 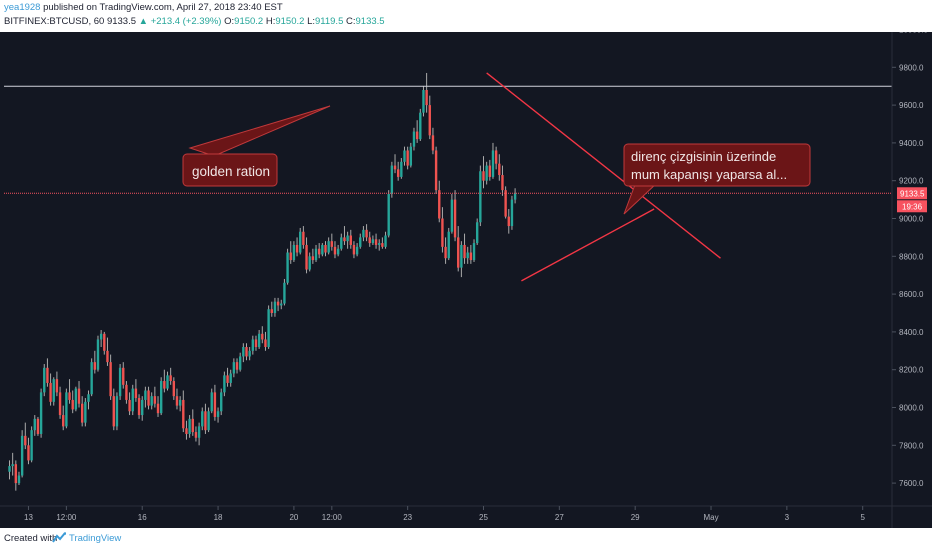 What do you see at coordinates (270, 21) in the screenshot?
I see `high-label: H:` at bounding box center [270, 21].